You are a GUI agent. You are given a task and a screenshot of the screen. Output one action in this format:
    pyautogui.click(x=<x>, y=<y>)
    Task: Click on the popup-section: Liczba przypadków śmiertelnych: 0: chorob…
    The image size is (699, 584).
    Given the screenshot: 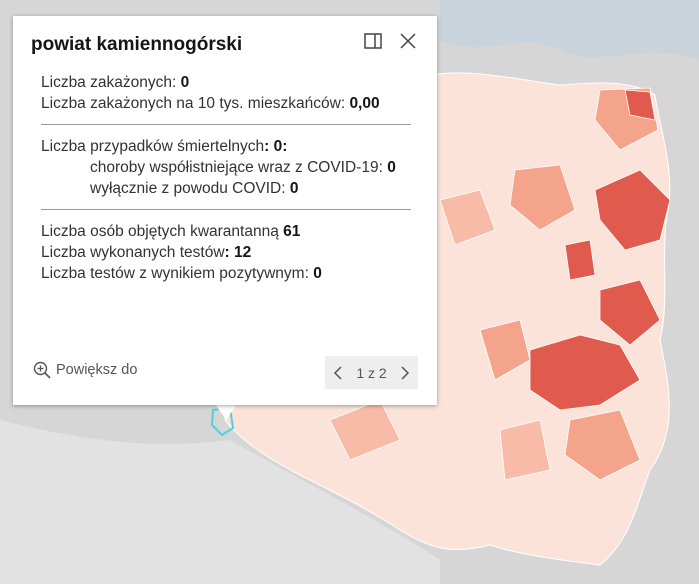 What is the action you would take?
    pyautogui.click(x=226, y=166)
    